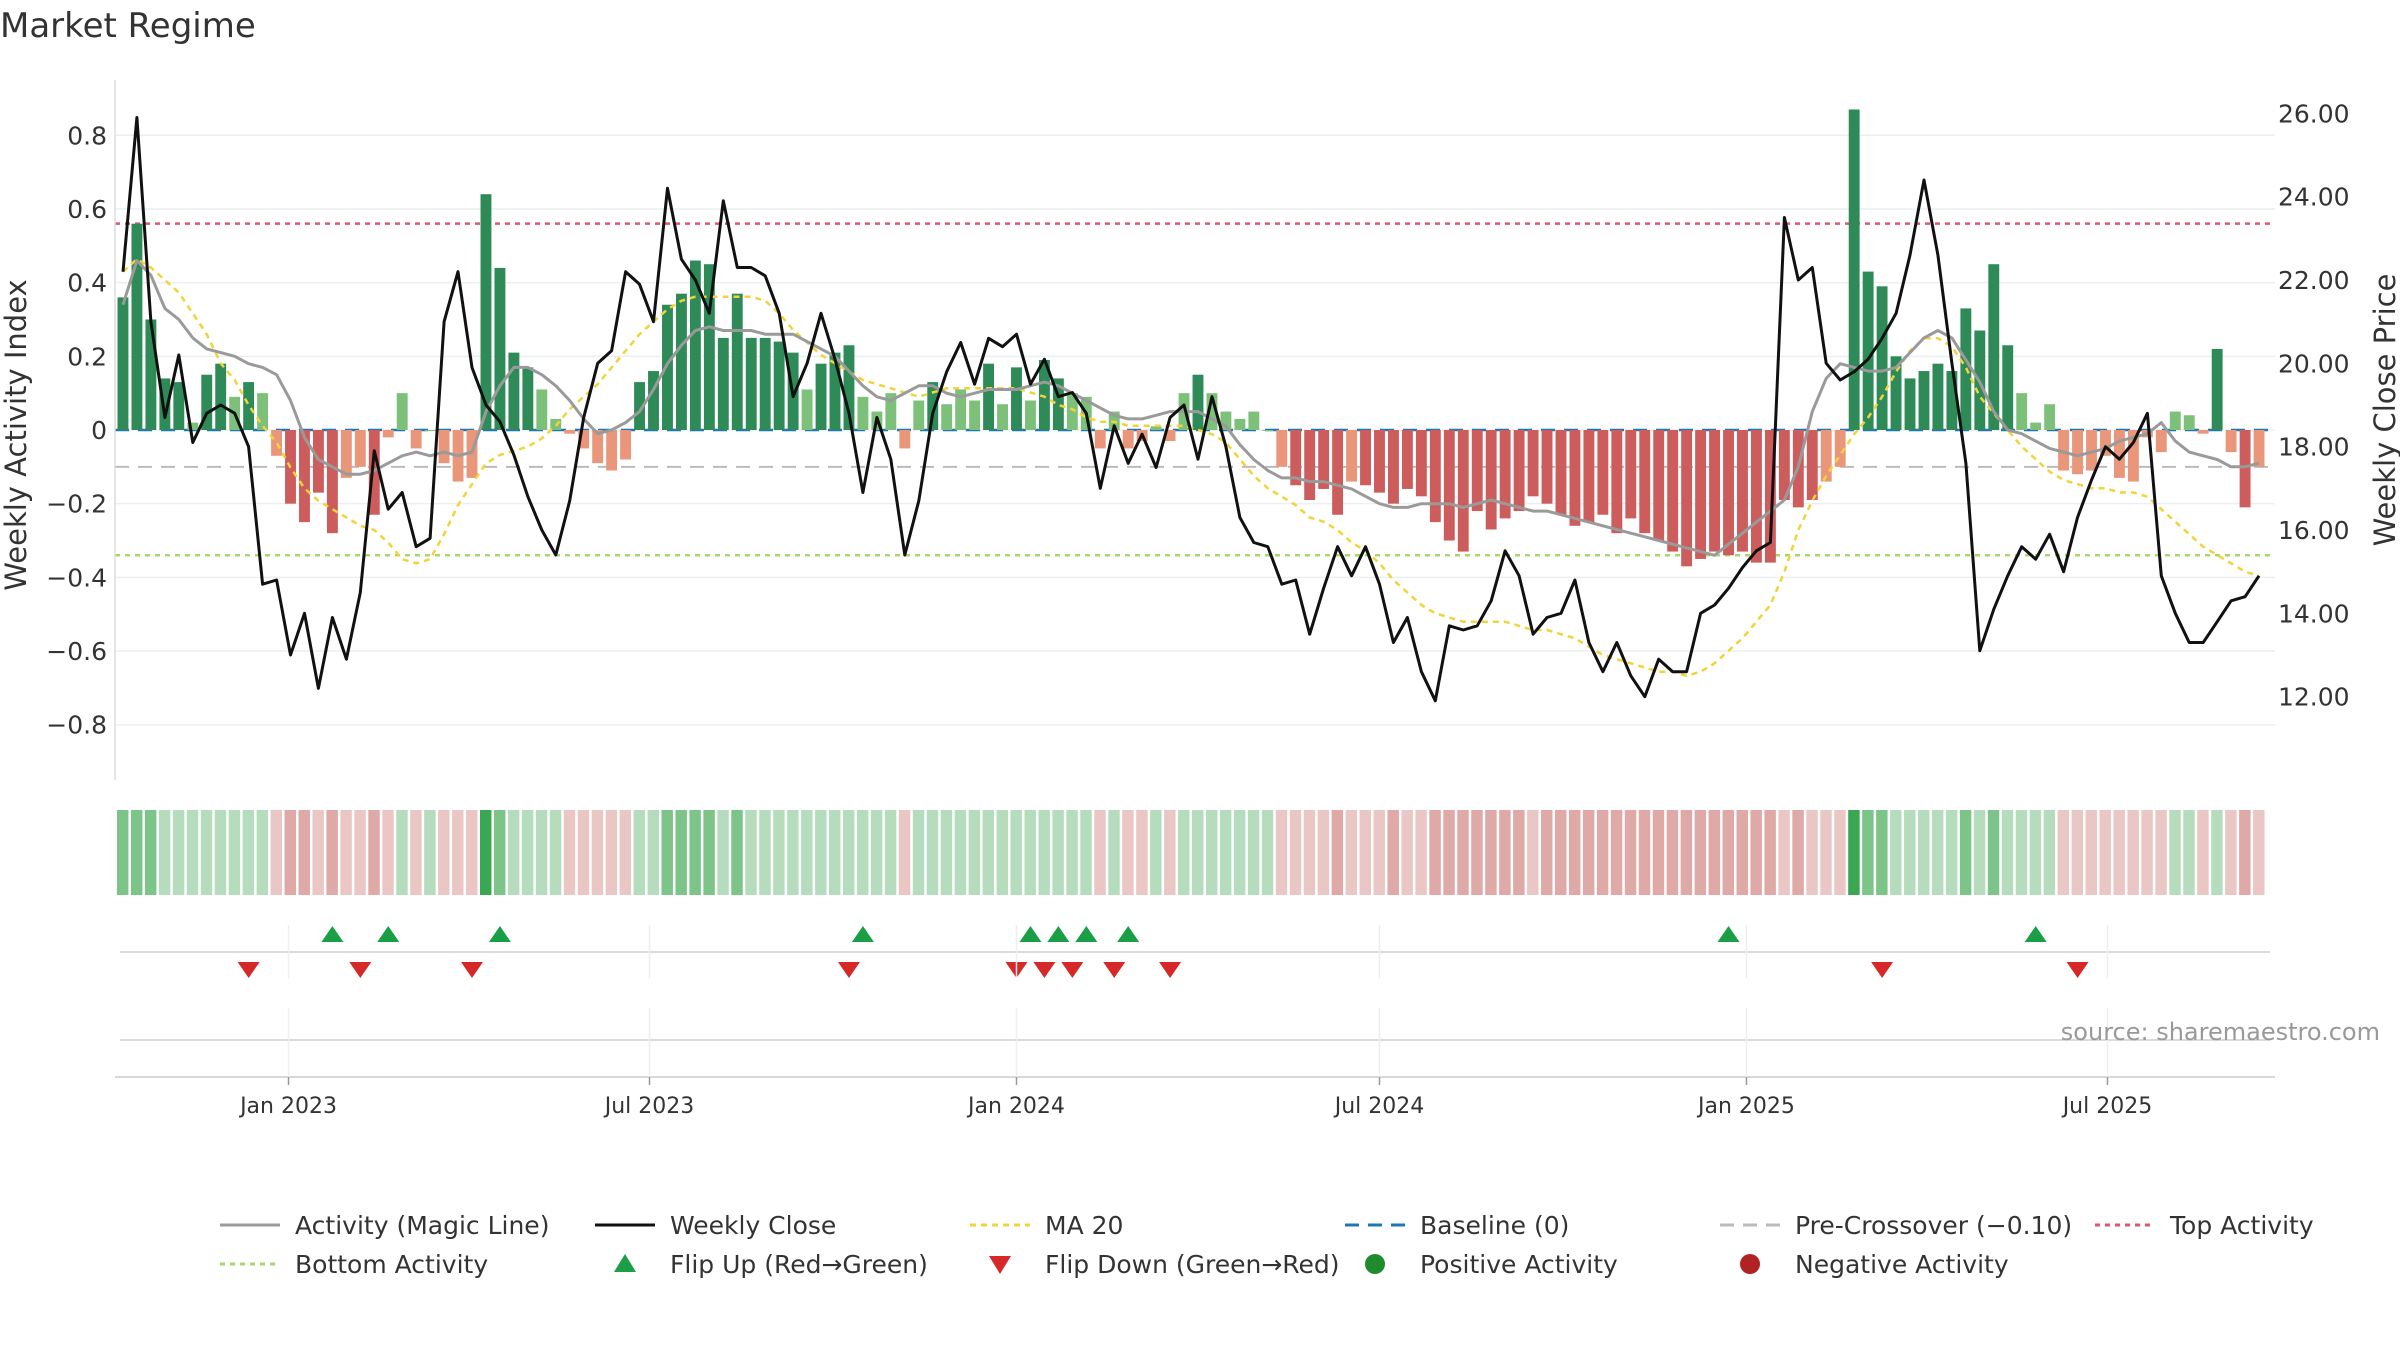 This screenshot has height=1350, width=2400. Describe the element at coordinates (2384, 410) in the screenshot. I see `y-axis-label-right: Weekly Close Price` at that location.